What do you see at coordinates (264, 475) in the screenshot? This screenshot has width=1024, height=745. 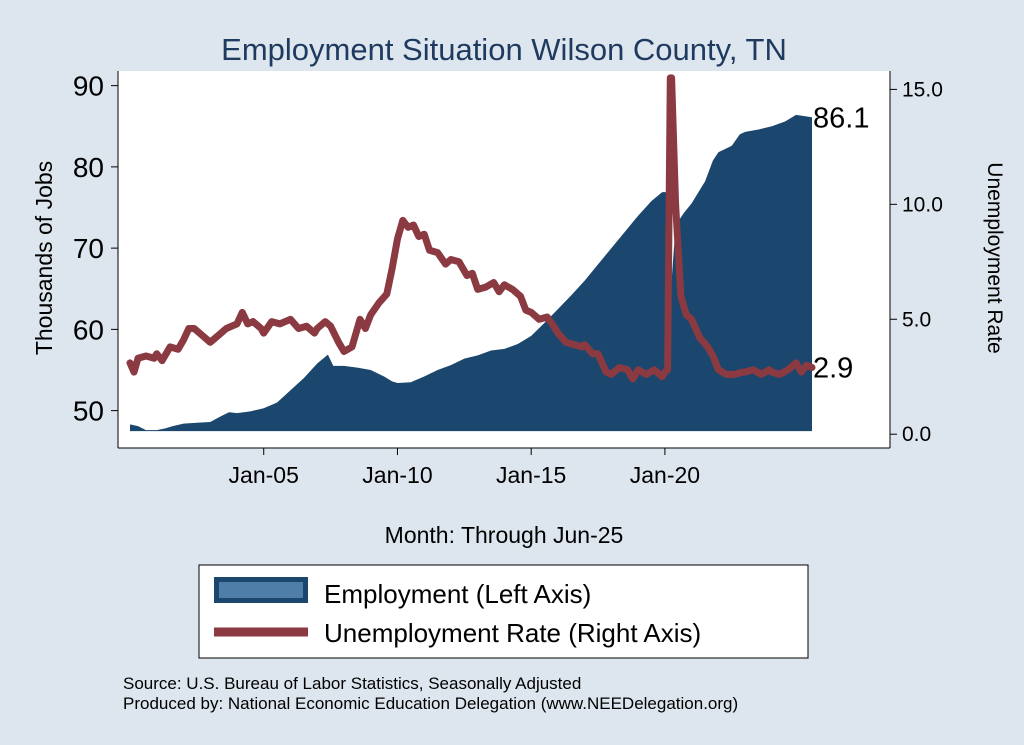 I see `x-tick-label-0: Jan-05` at bounding box center [264, 475].